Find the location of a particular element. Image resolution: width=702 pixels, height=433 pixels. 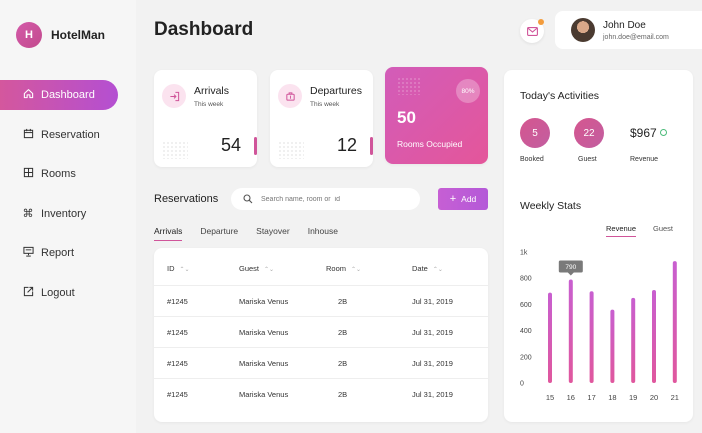

search-input is located at coordinates (336, 199).